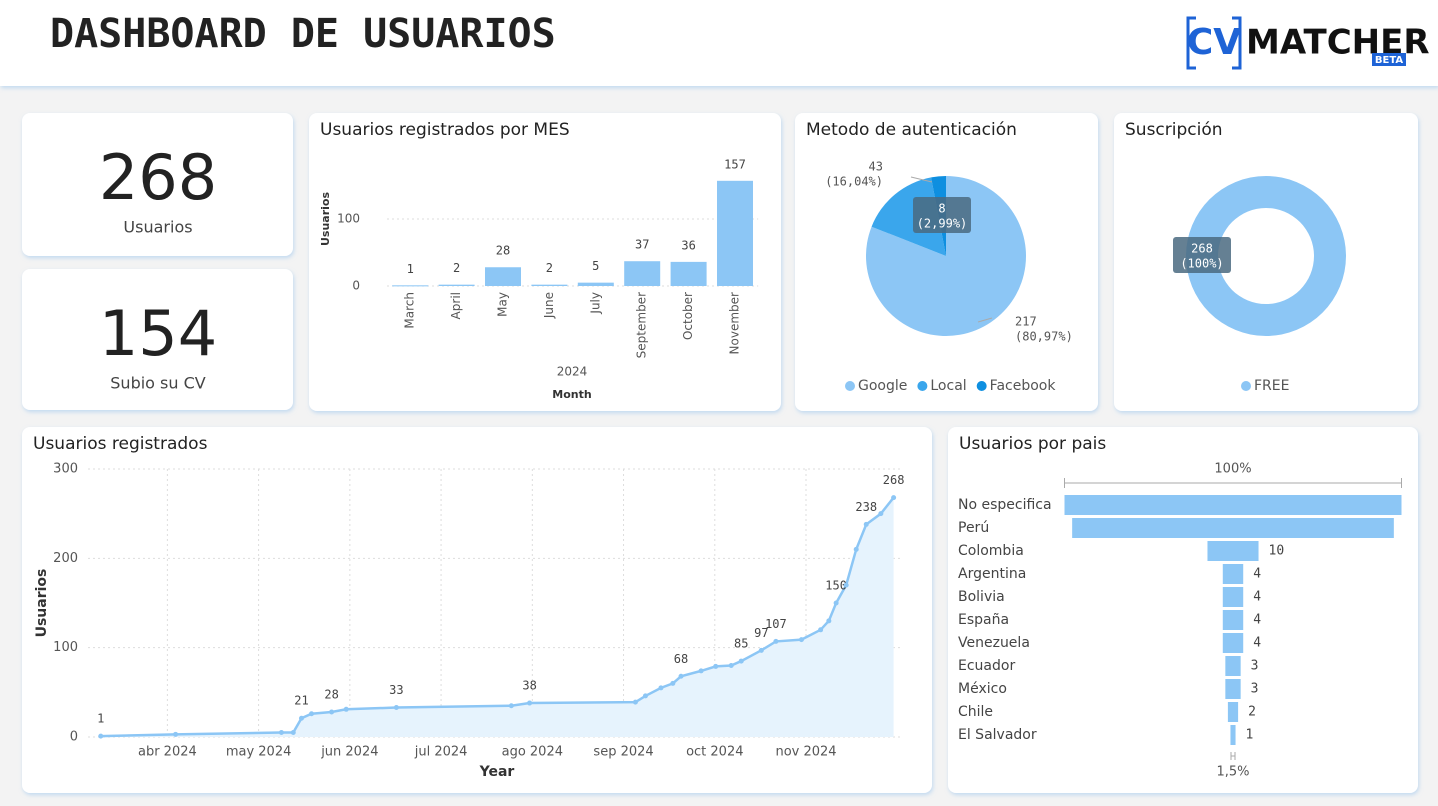 The height and width of the screenshot is (806, 1438). I want to click on logo-bracket, so click(1214, 43).